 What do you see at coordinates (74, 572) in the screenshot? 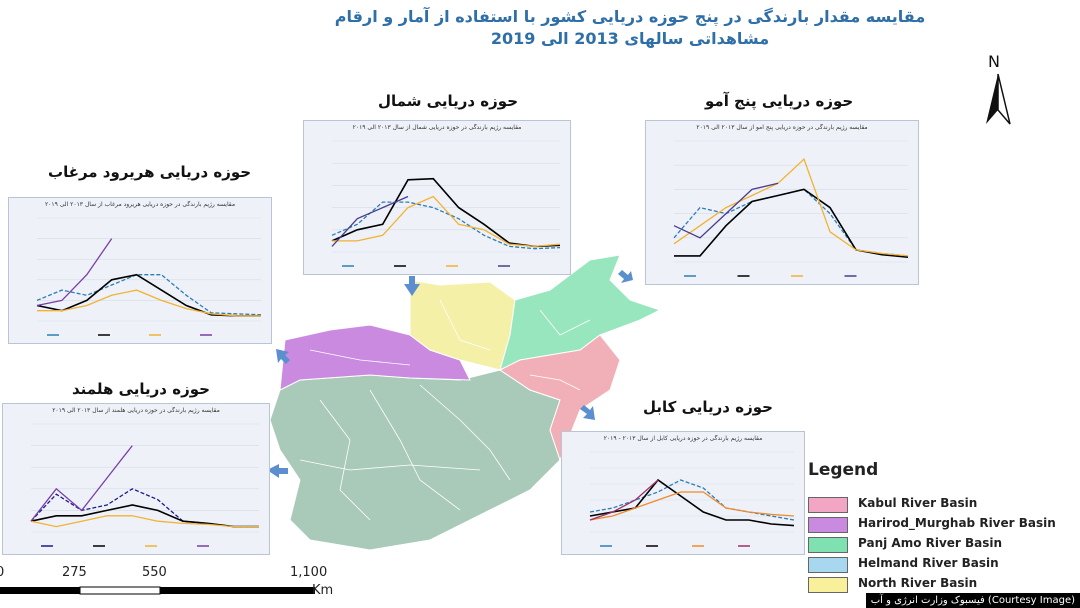
I see `scale-label-275: 275` at bounding box center [74, 572].